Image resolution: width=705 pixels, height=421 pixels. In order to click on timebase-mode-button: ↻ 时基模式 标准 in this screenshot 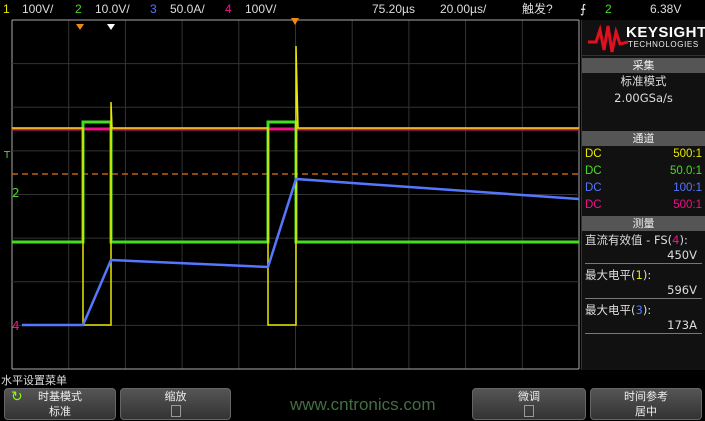, I will do `click(60, 404)`.